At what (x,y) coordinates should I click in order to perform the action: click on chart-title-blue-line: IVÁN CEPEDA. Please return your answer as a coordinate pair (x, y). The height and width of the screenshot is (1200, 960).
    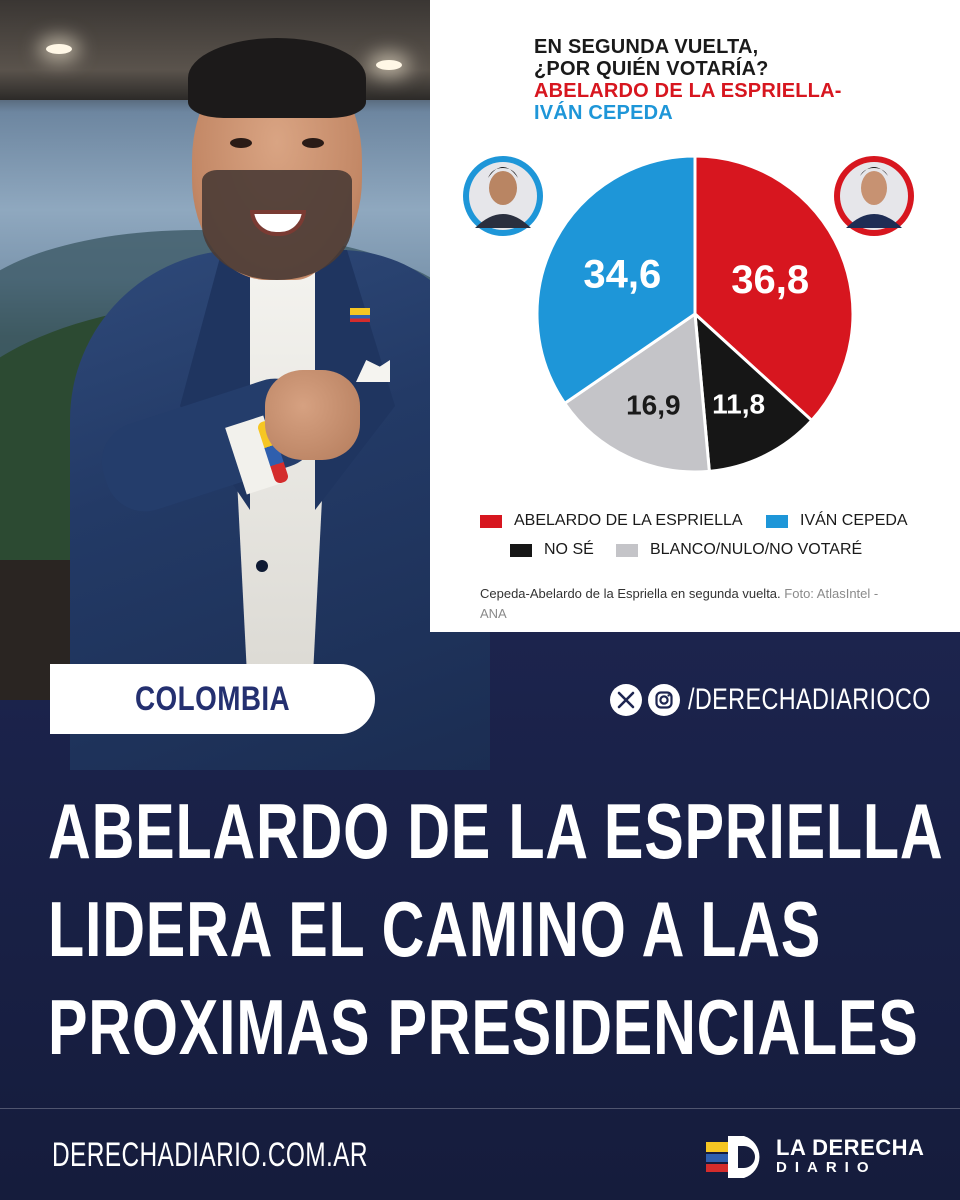
    Looking at the image, I should click on (603, 113).